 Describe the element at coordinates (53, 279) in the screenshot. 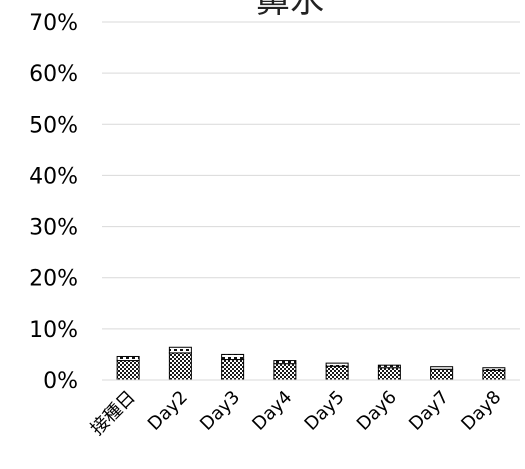

I see `y-tick-label: 20%` at that location.